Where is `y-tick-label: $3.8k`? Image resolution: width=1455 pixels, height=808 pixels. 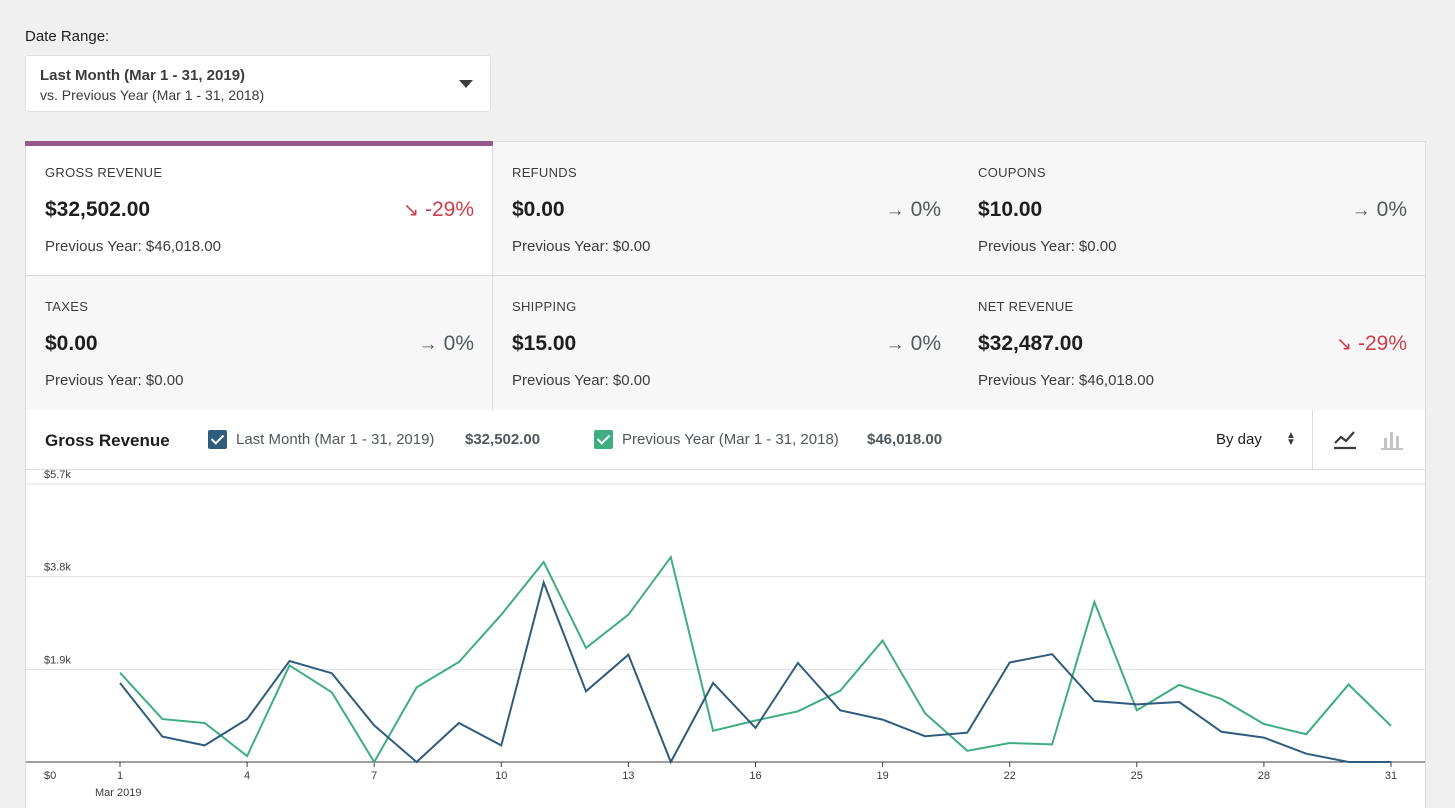 y-tick-label: $3.8k is located at coordinates (57, 568).